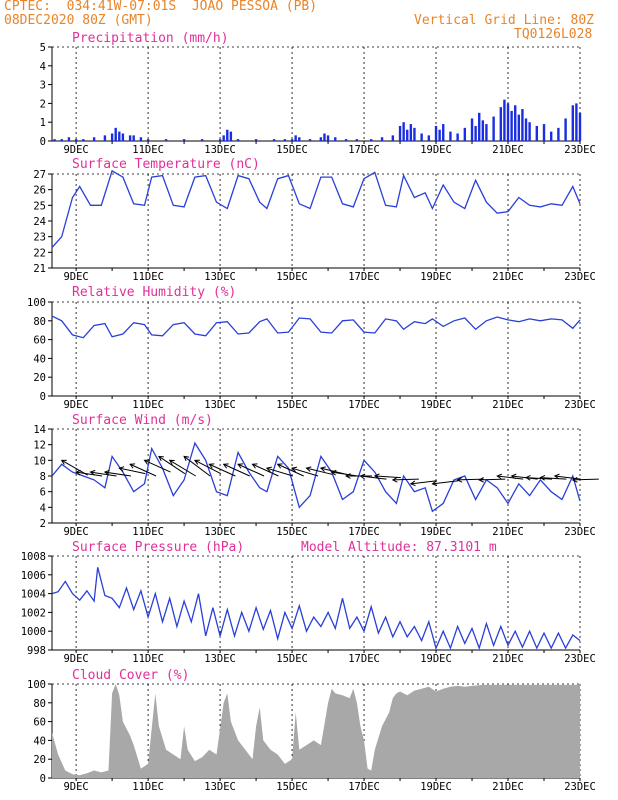  What do you see at coordinates (78, 20) in the screenshot?
I see `header-date: 08DEC2020 80Z (GMT)` at bounding box center [78, 20].